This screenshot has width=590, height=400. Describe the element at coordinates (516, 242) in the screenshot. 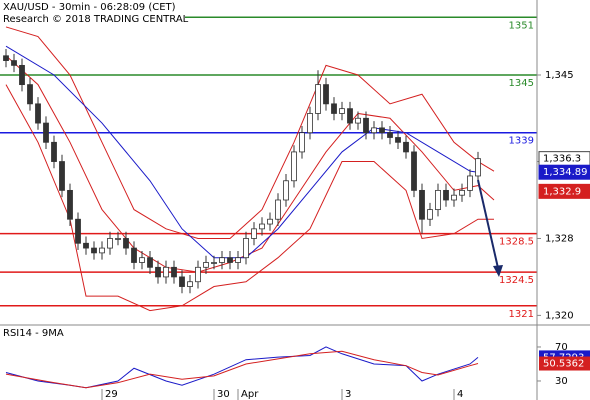

I see `level-label: 1328.5` at that location.